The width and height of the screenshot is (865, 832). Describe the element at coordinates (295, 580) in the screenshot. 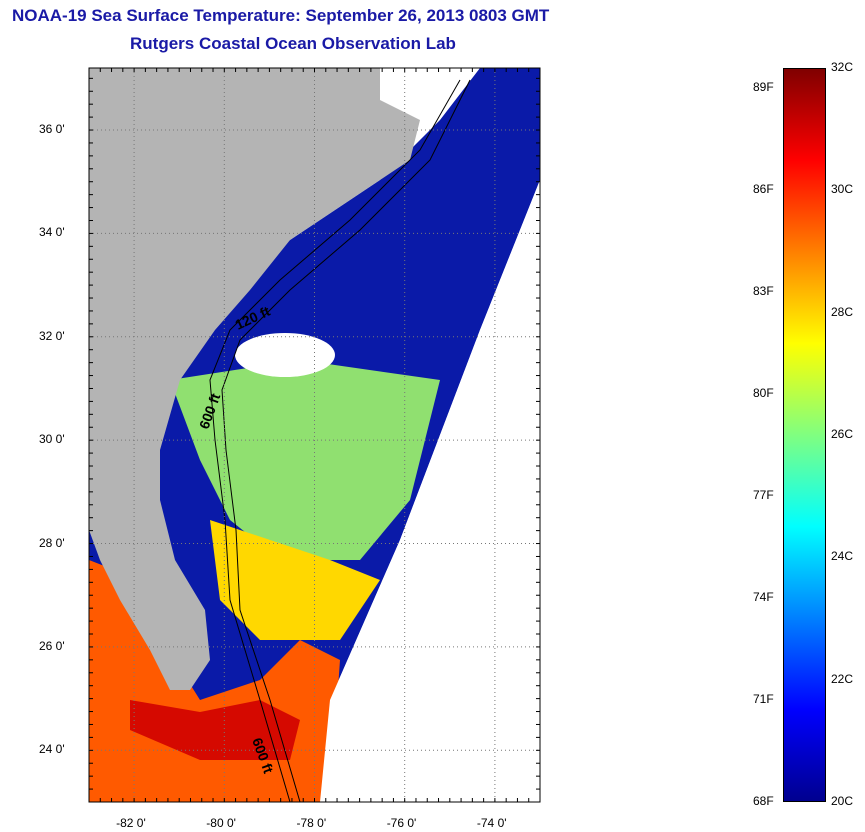

I see `yellow-water-region` at that location.